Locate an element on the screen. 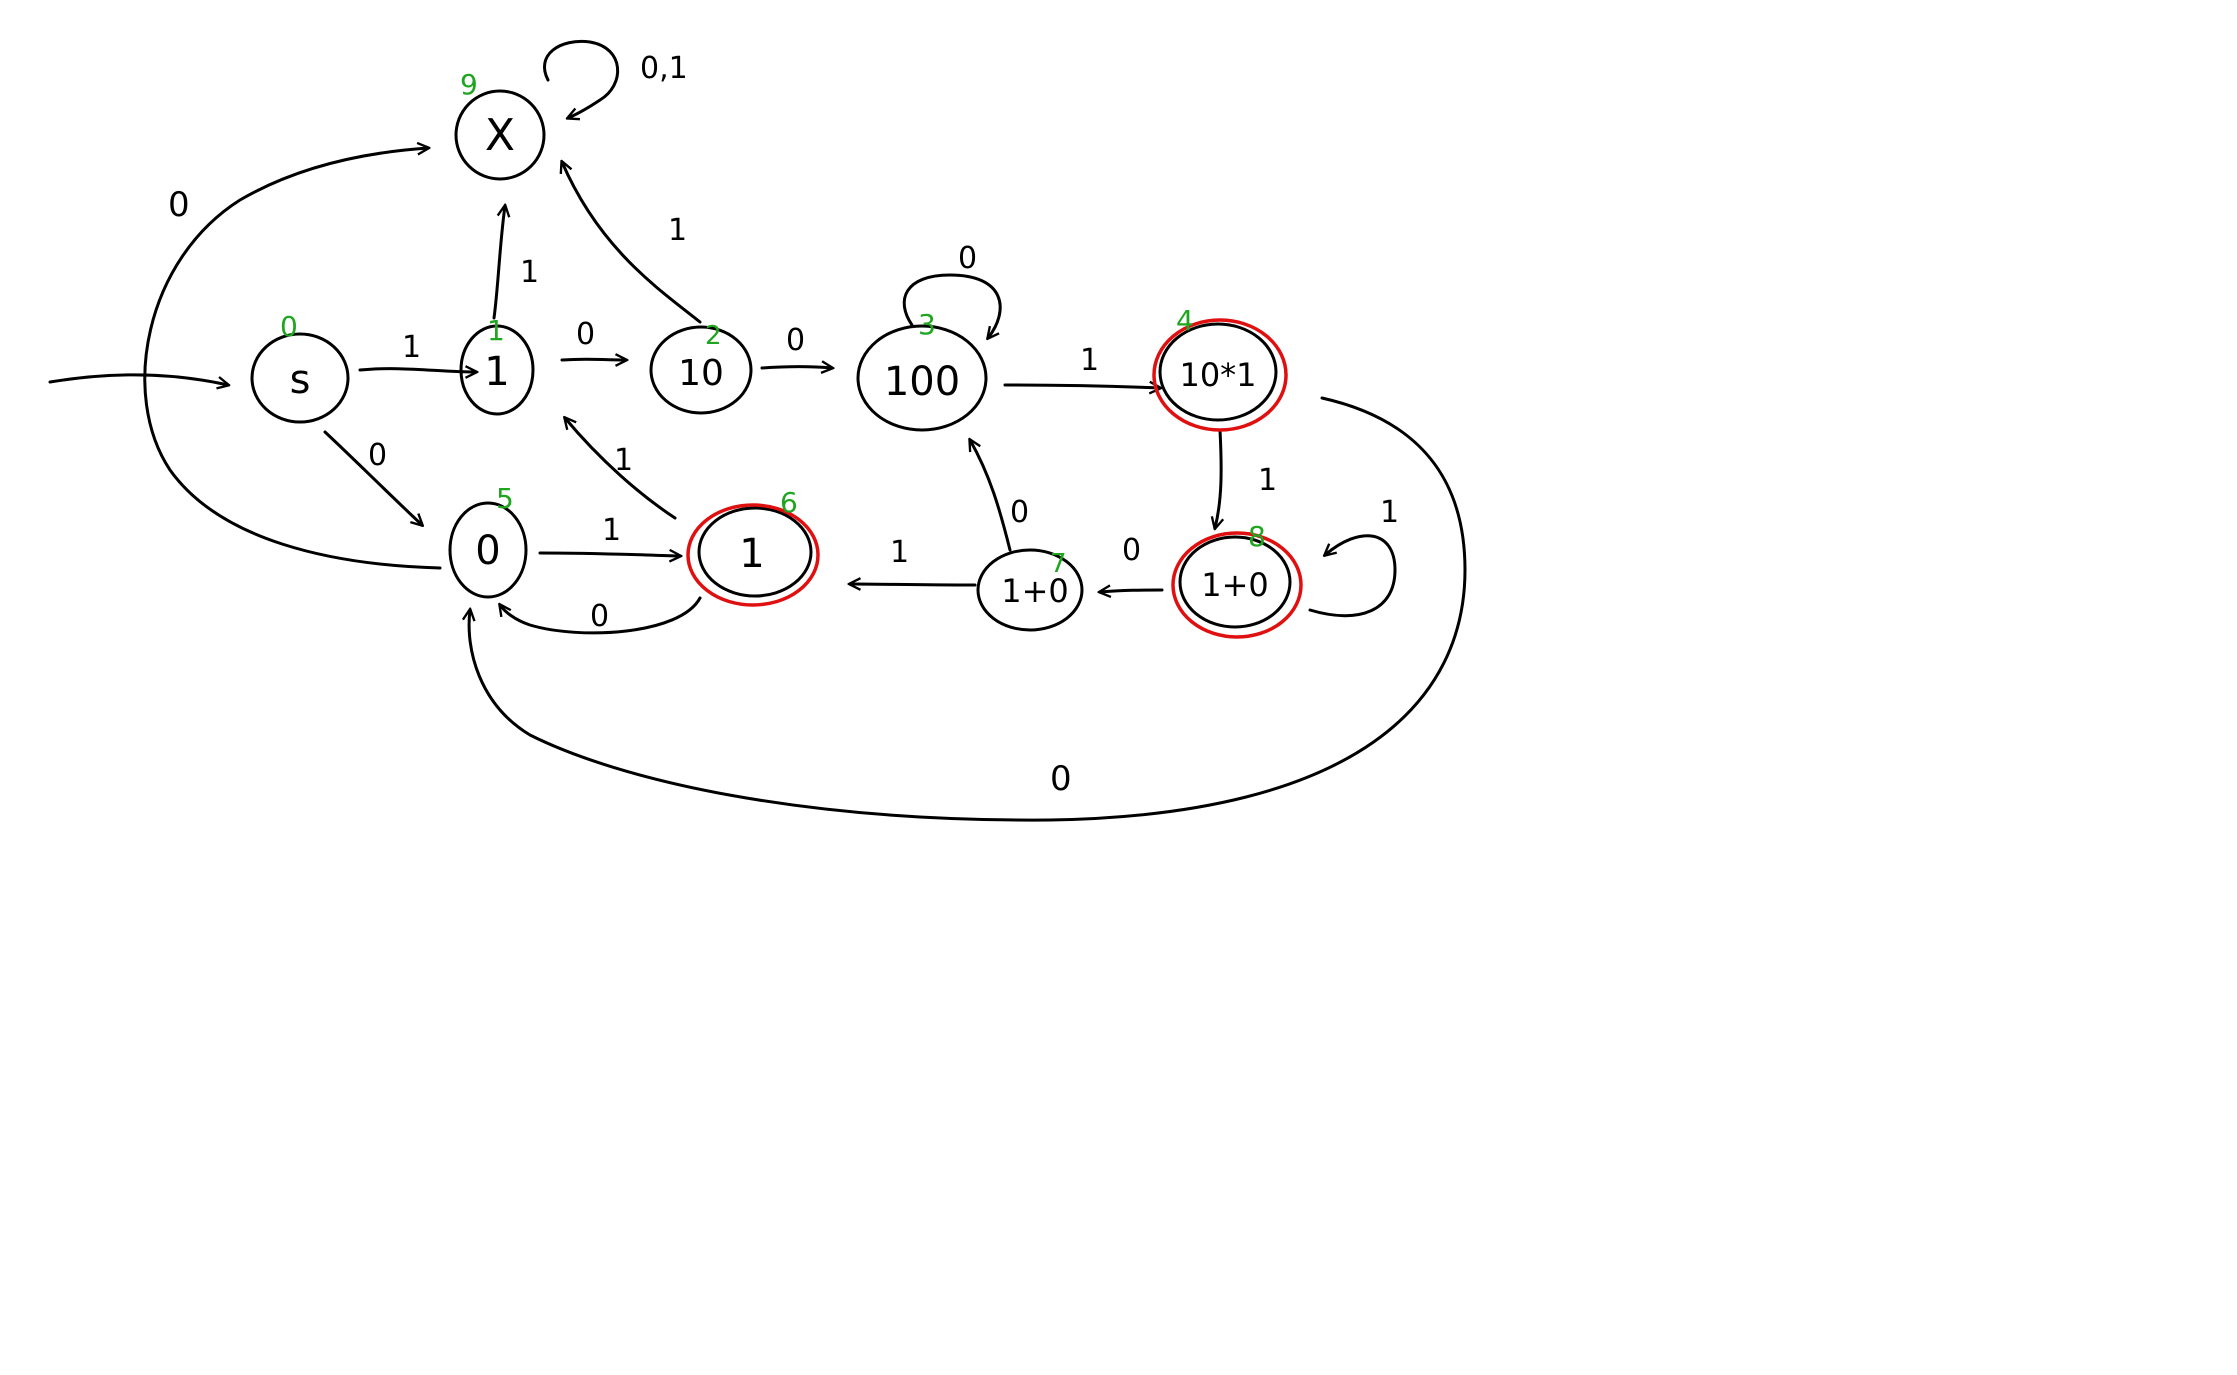 The height and width of the screenshot is (1375, 2237). label-q9-loop: 0,1 is located at coordinates (664, 68).